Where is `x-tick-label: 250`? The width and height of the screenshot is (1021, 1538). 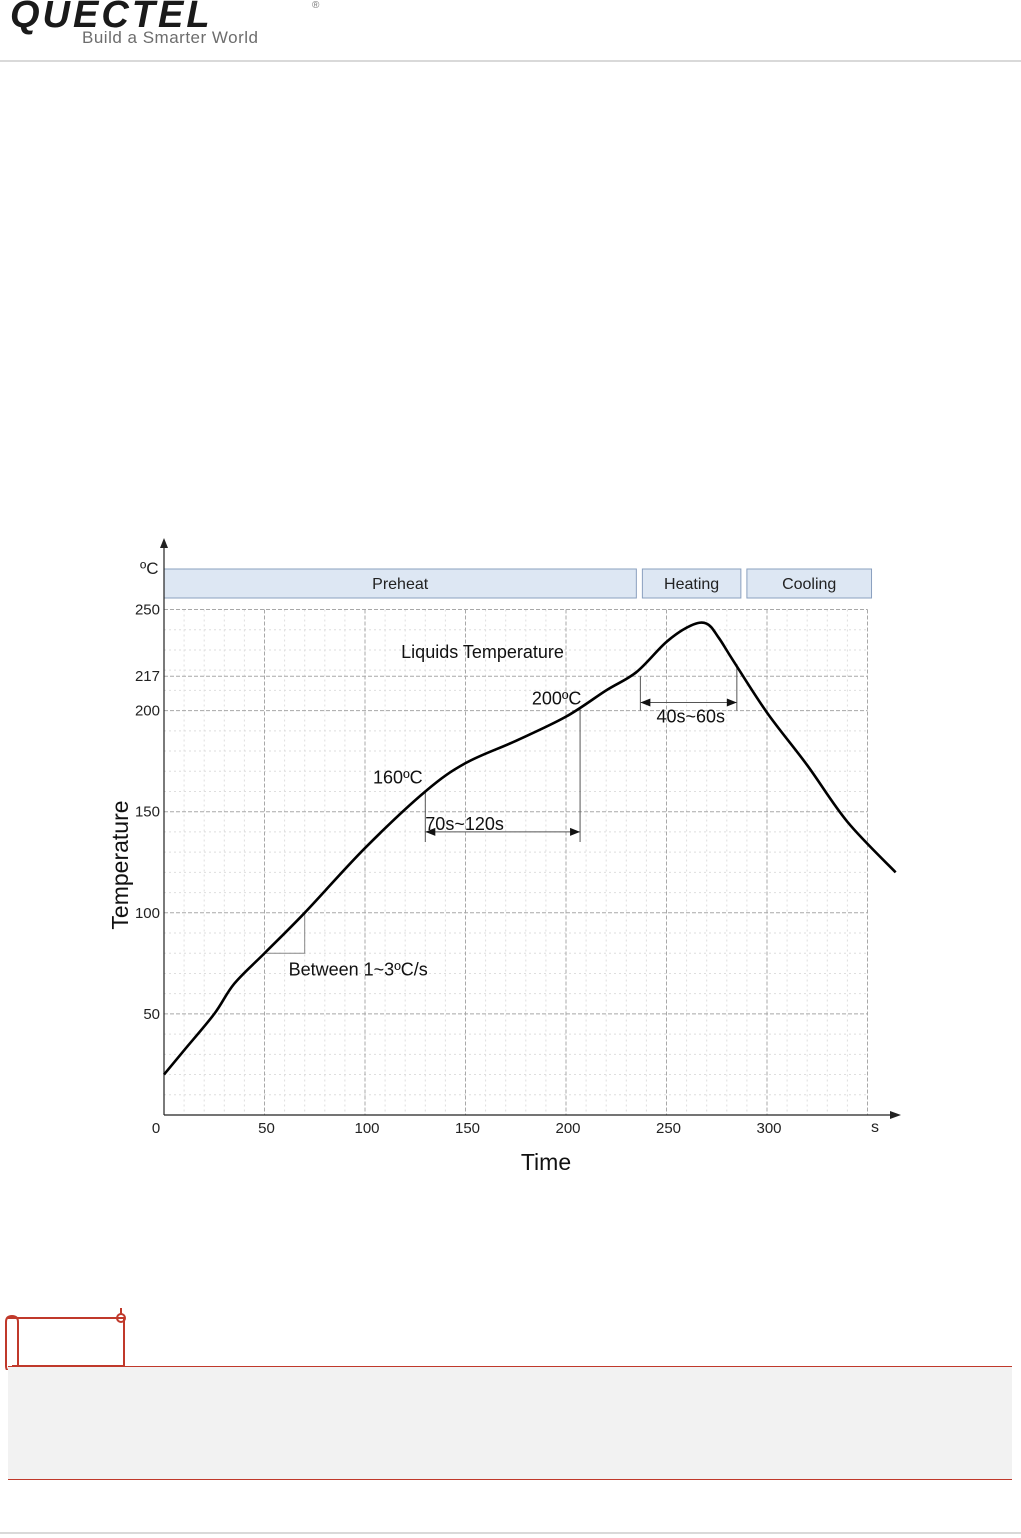
x-tick-label: 250 is located at coordinates (668, 1128).